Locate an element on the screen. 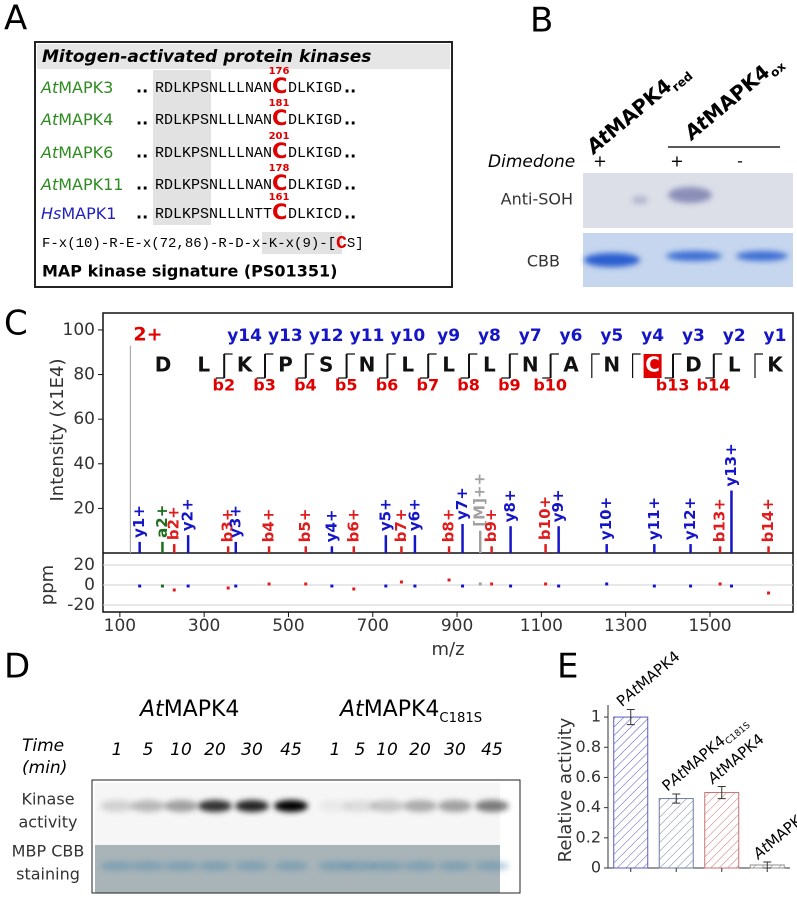 This screenshot has height=909, width=797. peak-label: b2+ is located at coordinates (174, 523).